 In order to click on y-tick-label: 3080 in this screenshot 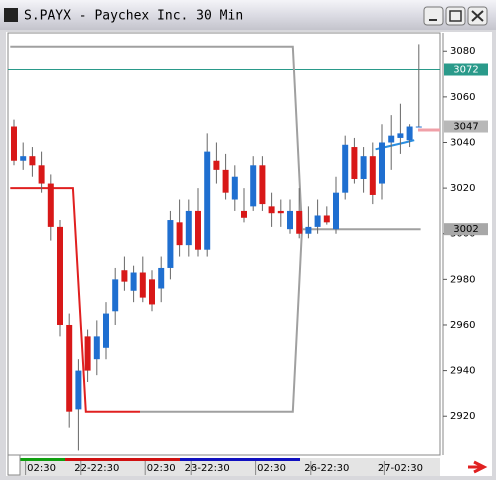, I will do `click(462, 51)`.